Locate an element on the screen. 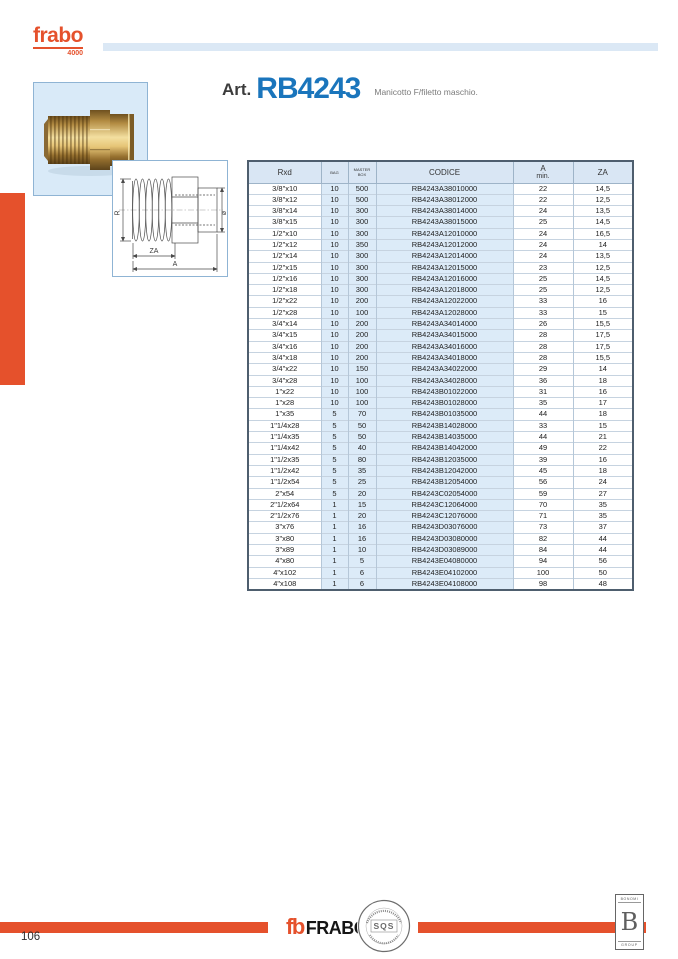 The image size is (678, 959). table-cell: 12,5 is located at coordinates (602, 267).